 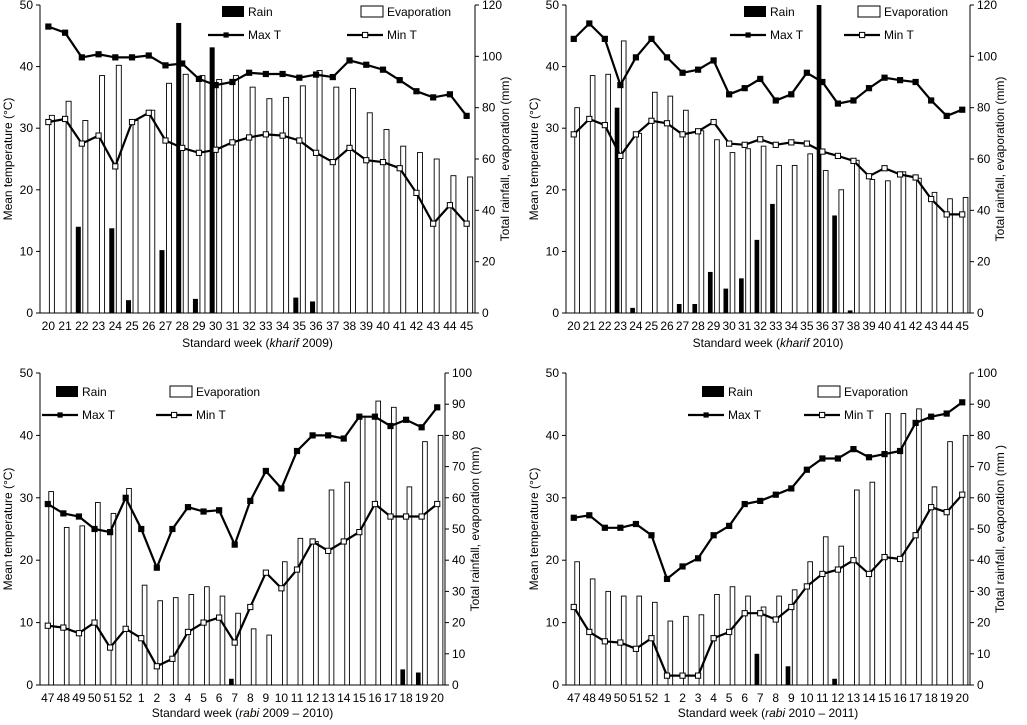 What do you see at coordinates (183, 326) in the screenshot?
I see `x-tick-label: 28` at bounding box center [183, 326].